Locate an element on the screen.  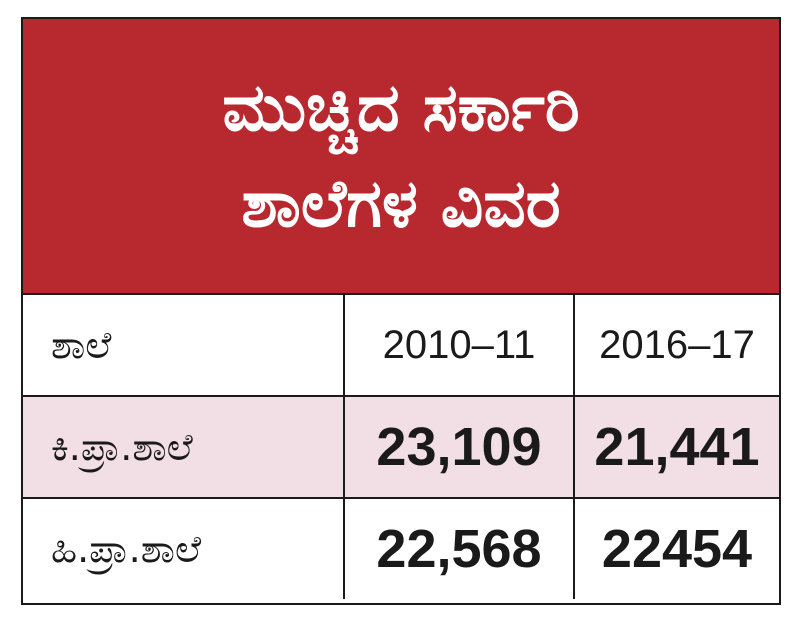
row-label: ಹಿ.ಪ್ರಾ.ಶಾಲೆ is located at coordinates (184, 548).